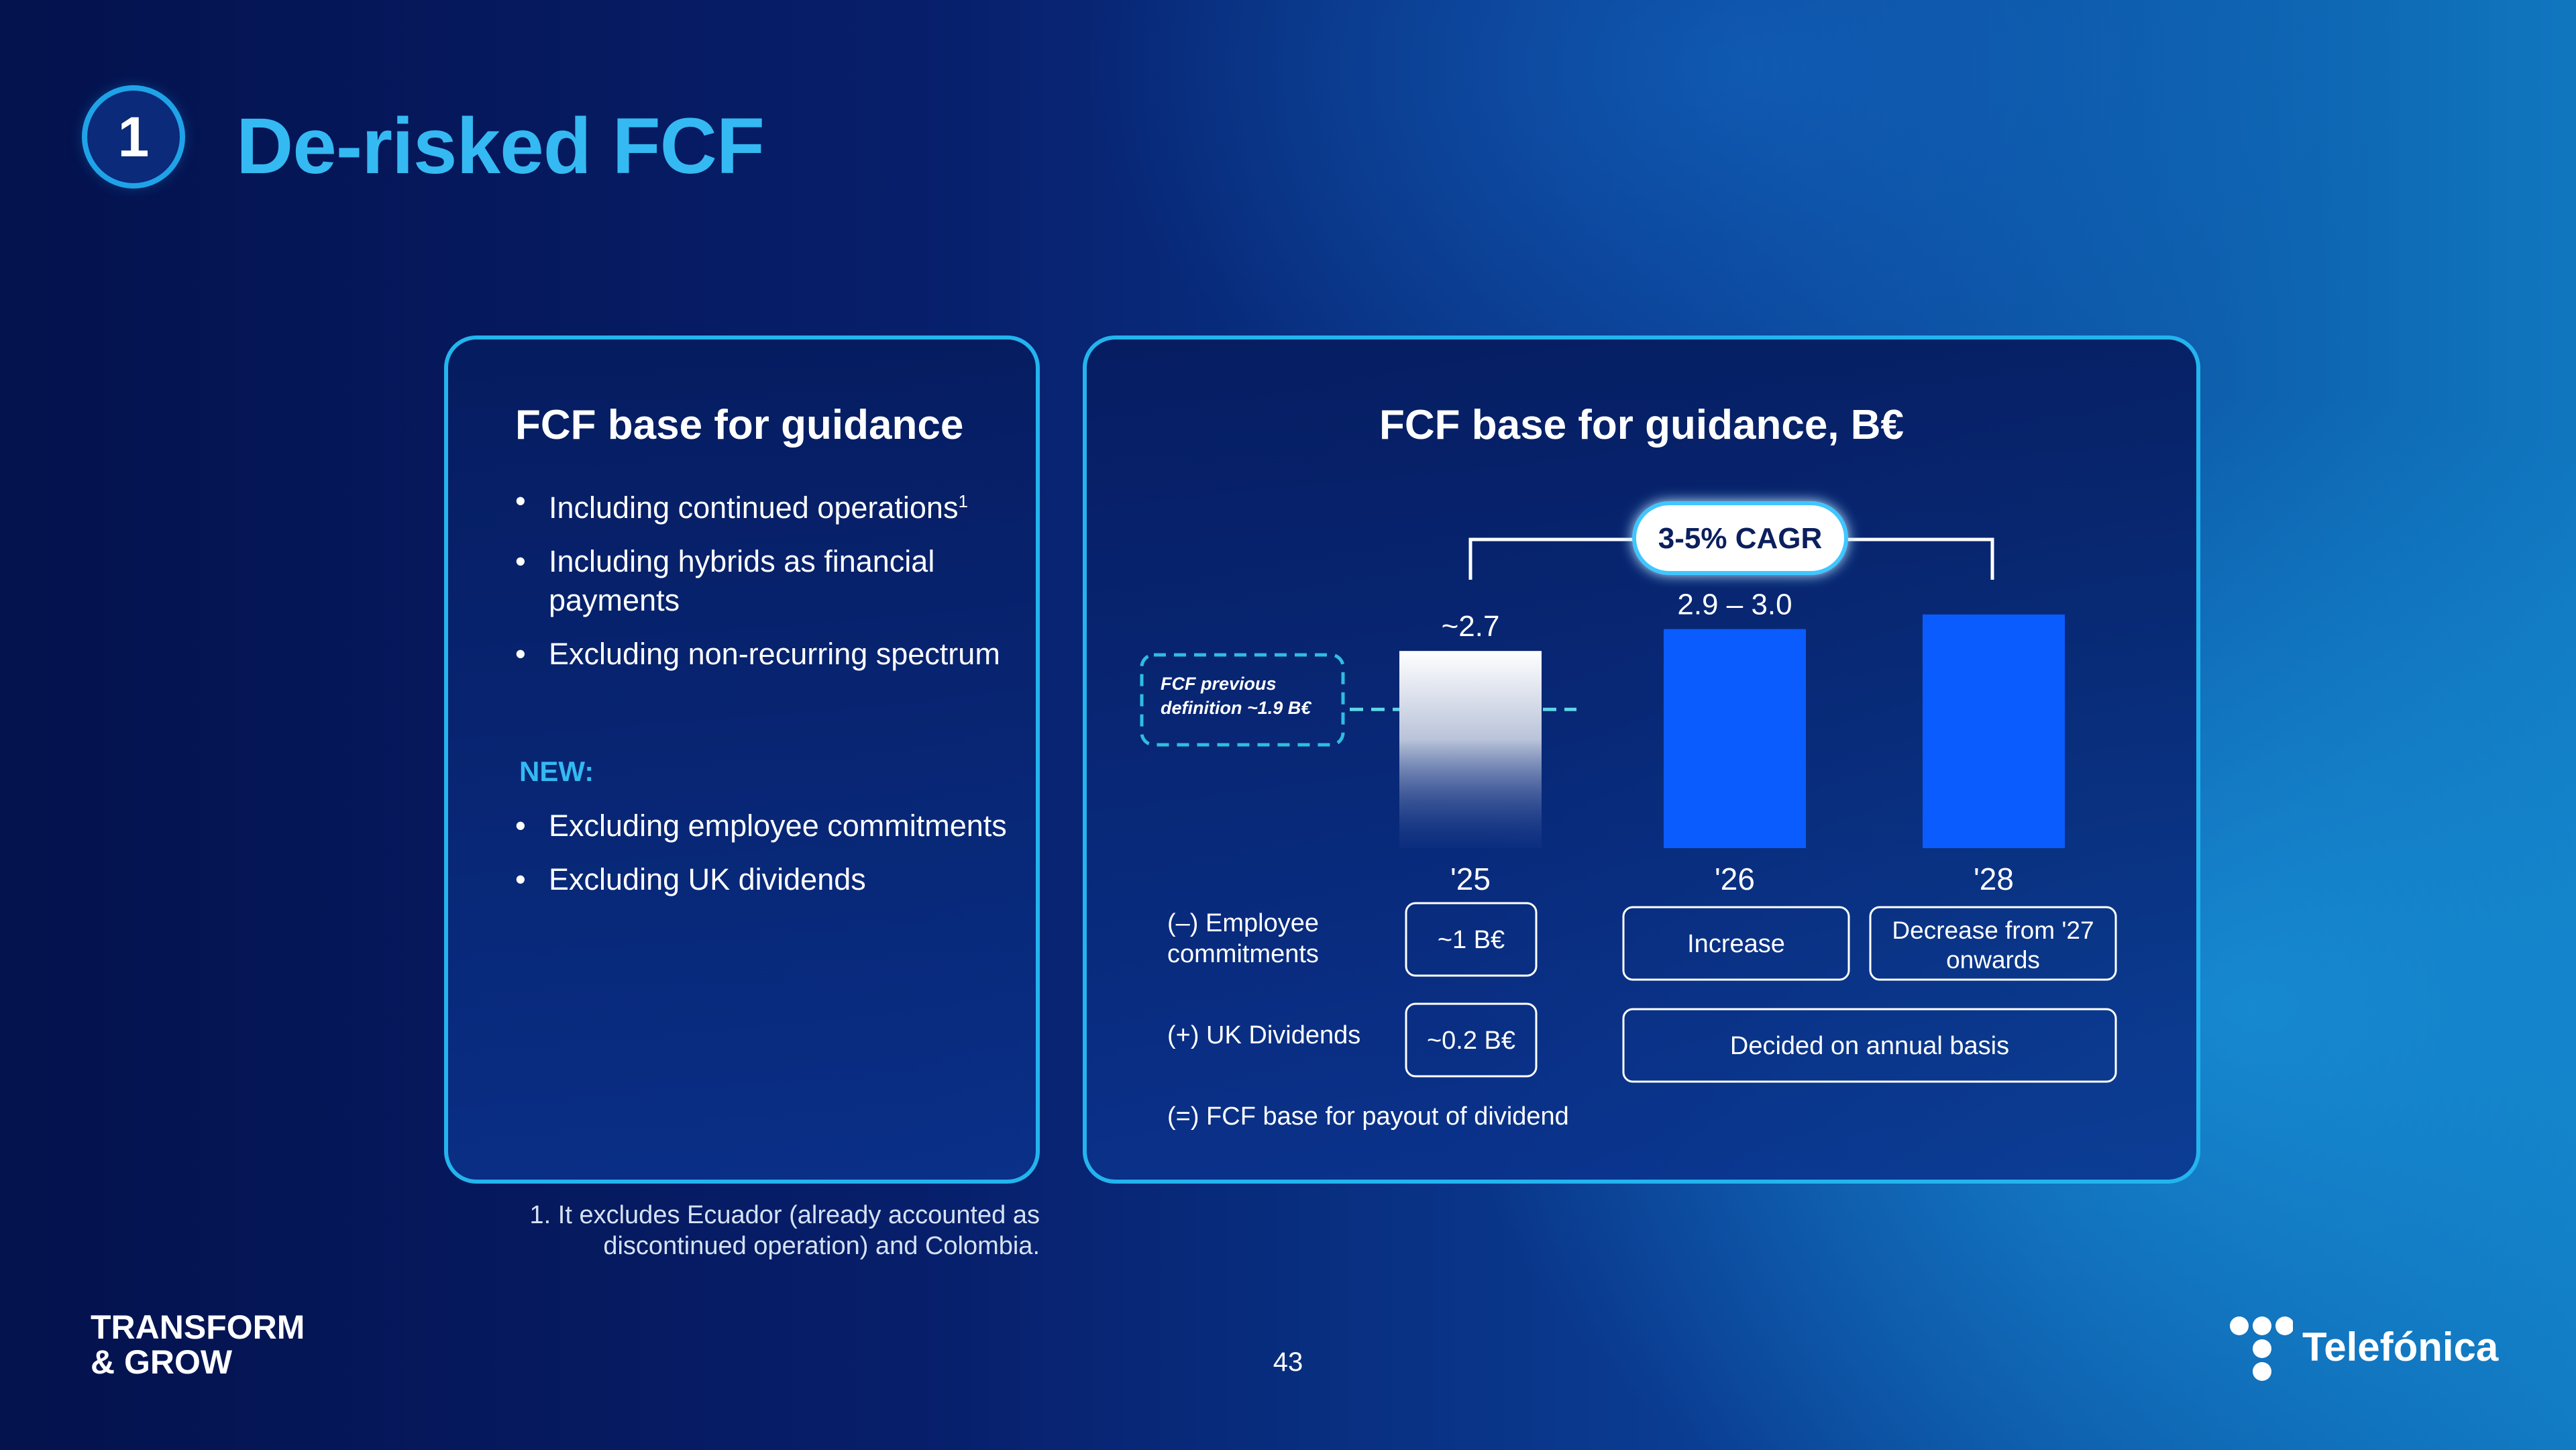  I want to click on row-label-fcf-payout: (=) FCF base for payout of dividend, so click(1368, 1116).